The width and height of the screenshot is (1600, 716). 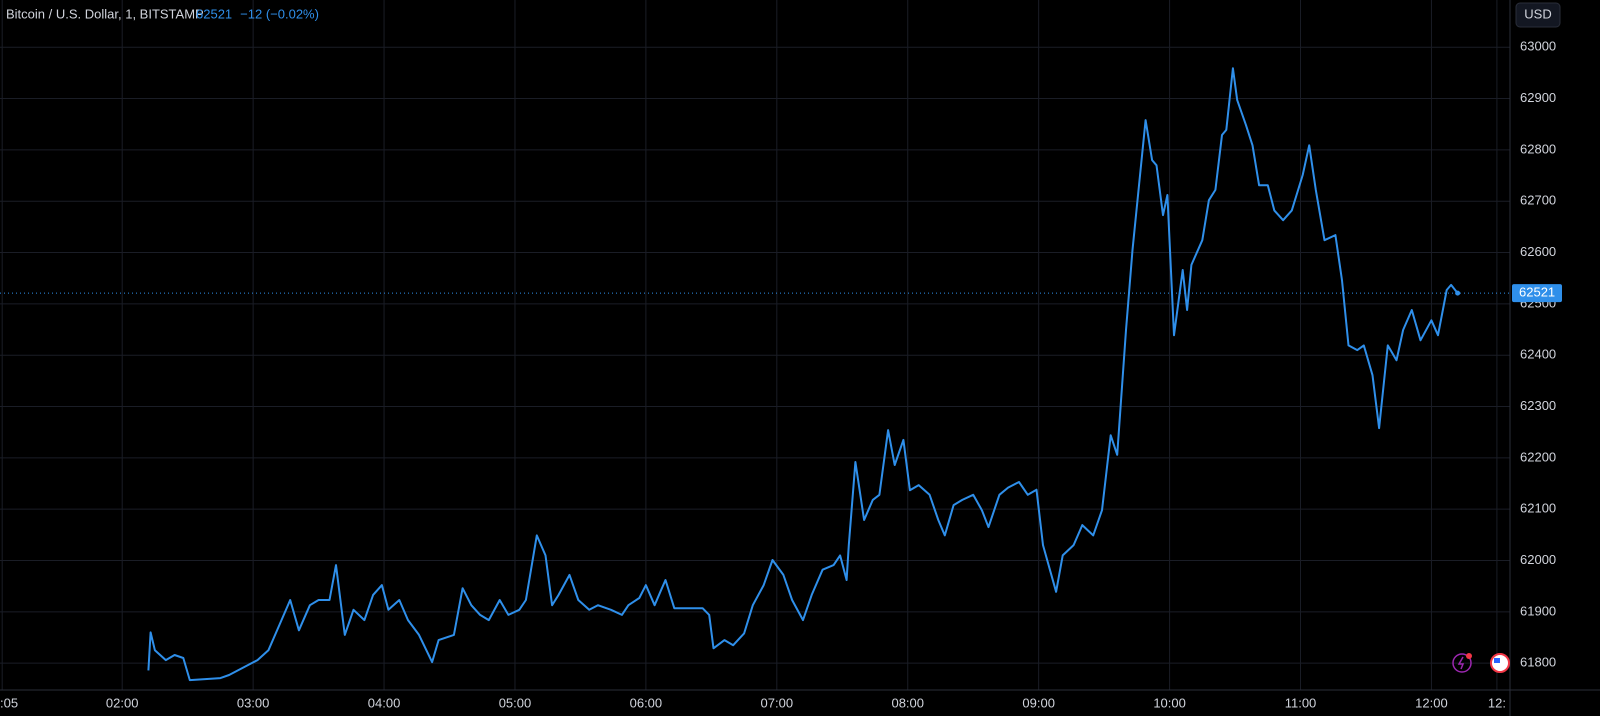 I want to click on last-point, so click(x=1458, y=293).